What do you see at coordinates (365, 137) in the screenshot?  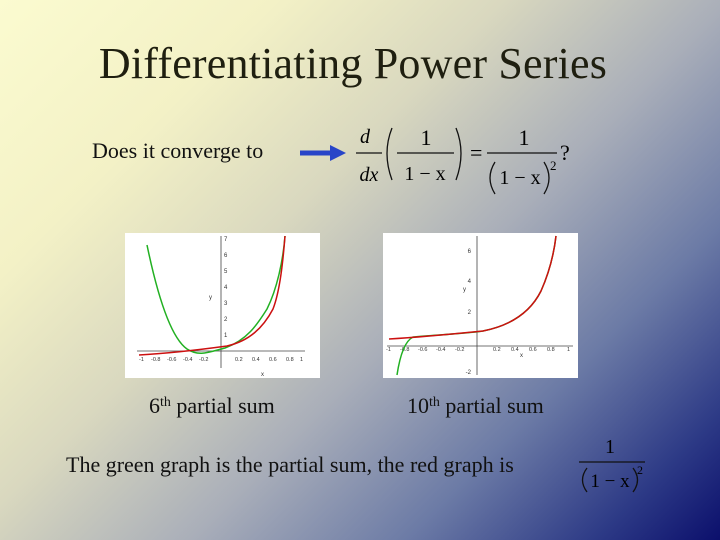 I see `formula-d: d` at bounding box center [365, 137].